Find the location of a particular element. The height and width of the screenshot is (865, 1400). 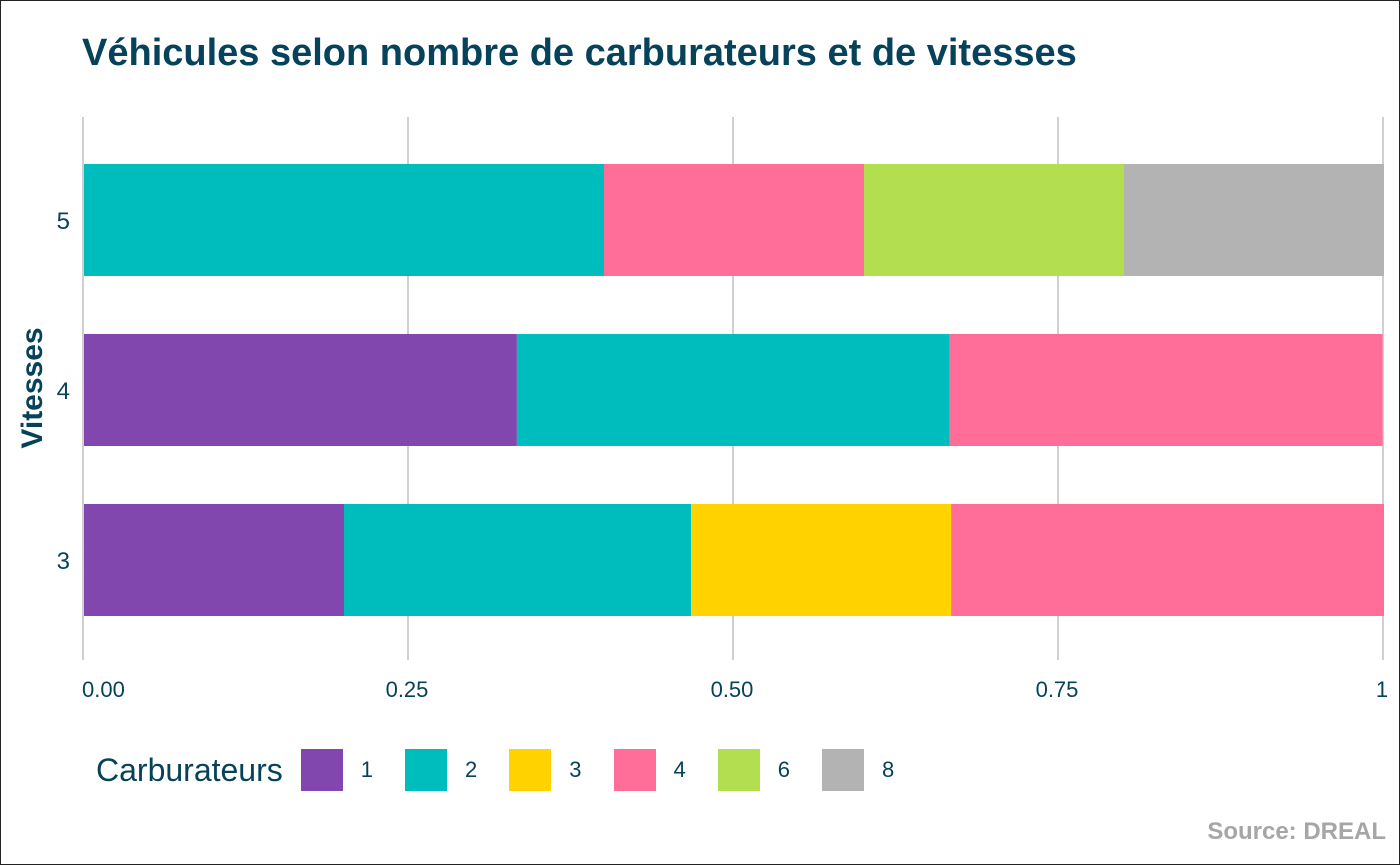

legend-label: 2 is located at coordinates (471, 769).